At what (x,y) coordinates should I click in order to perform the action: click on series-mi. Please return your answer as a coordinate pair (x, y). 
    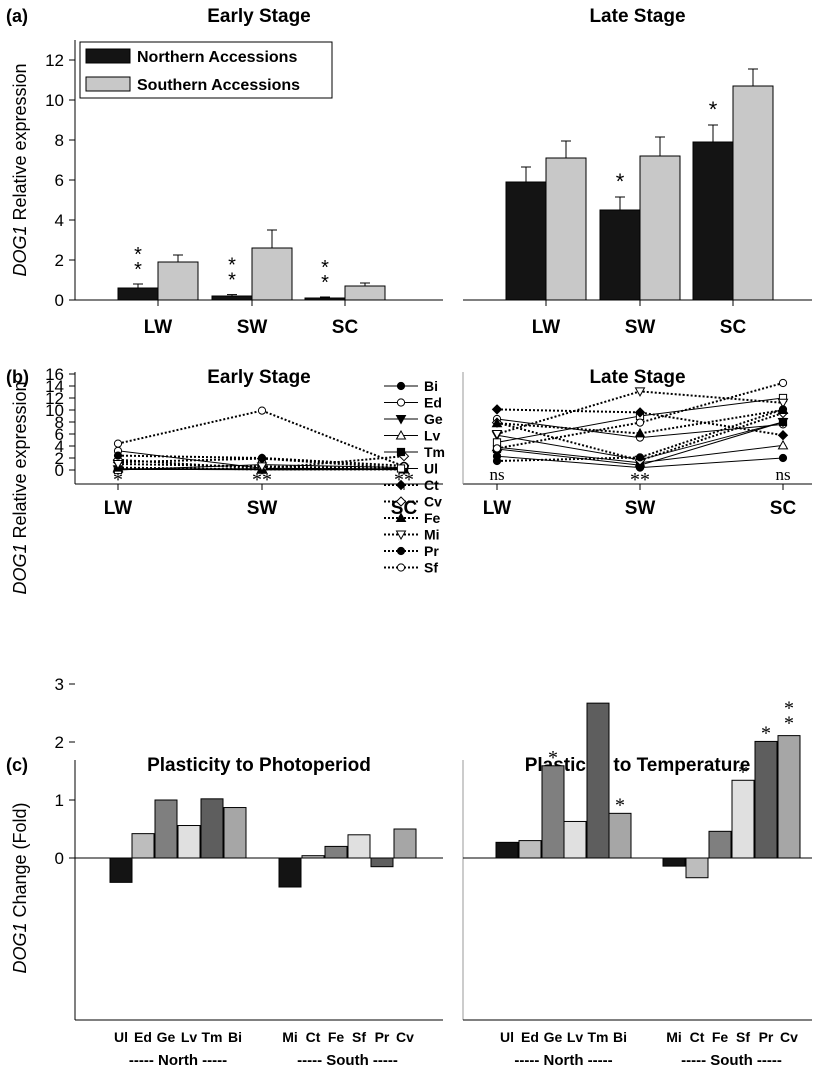
    Looking at the image, I should click on (640, 413).